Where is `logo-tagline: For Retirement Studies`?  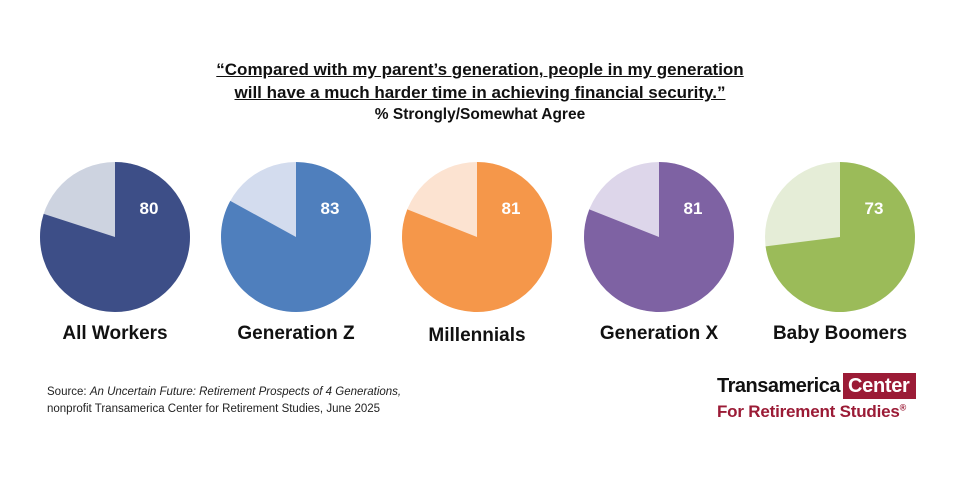 logo-tagline: For Retirement Studies is located at coordinates (808, 411).